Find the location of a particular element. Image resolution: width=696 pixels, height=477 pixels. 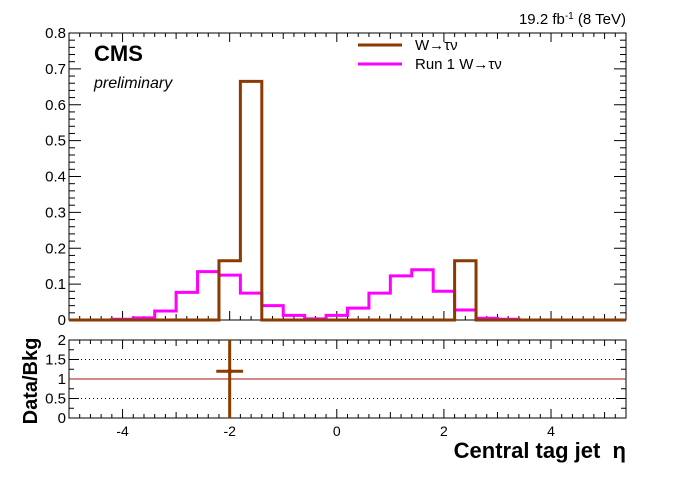

x-tick-label: 4 is located at coordinates (551, 431).